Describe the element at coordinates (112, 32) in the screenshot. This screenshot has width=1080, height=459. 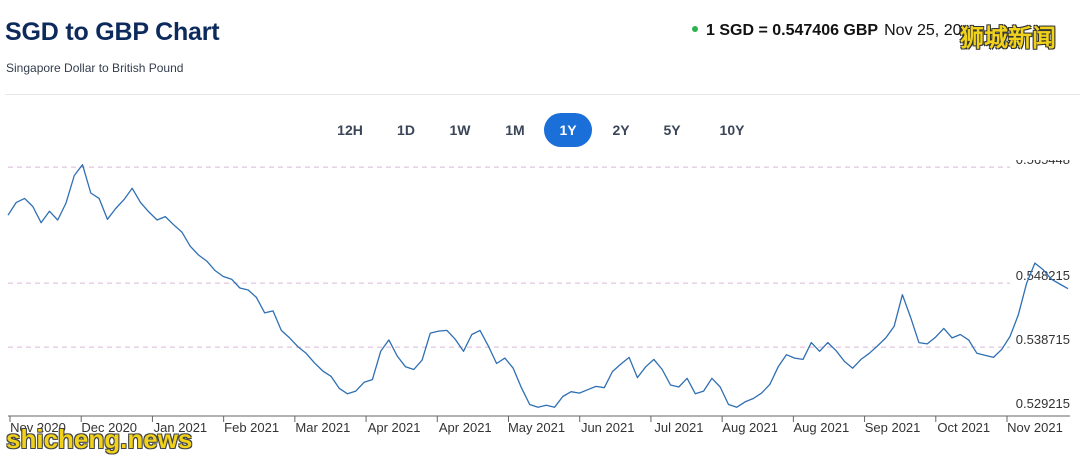
I see `page-title: SGD to GBP Chart` at that location.